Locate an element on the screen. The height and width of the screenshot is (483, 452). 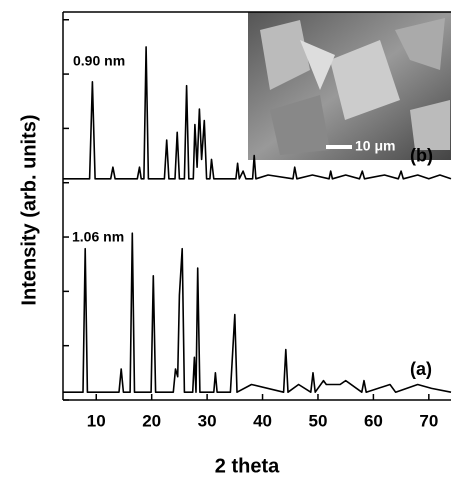
x-tick-label: 60 is located at coordinates (373, 420).